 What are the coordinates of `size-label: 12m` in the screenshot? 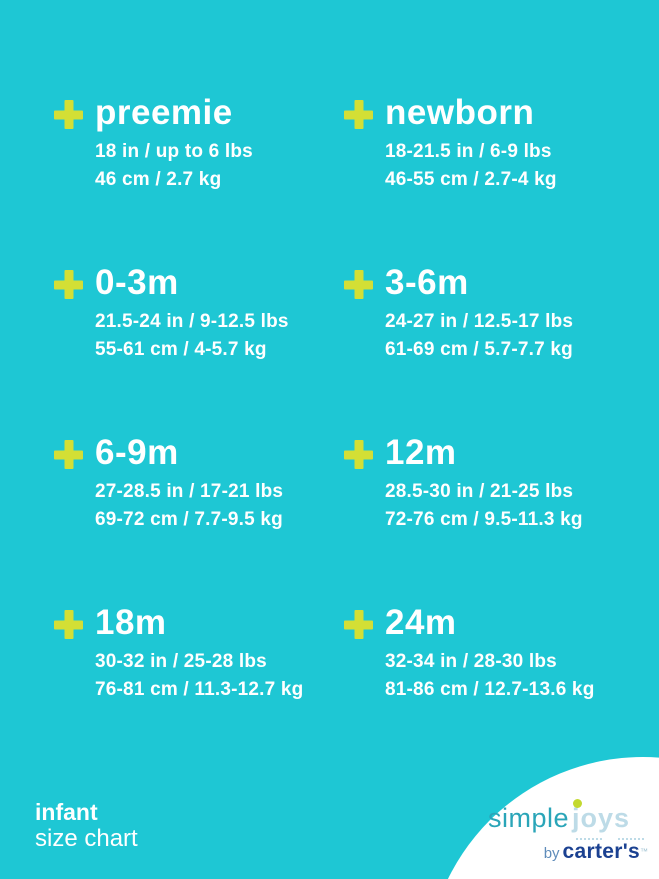 It's located at (421, 452).